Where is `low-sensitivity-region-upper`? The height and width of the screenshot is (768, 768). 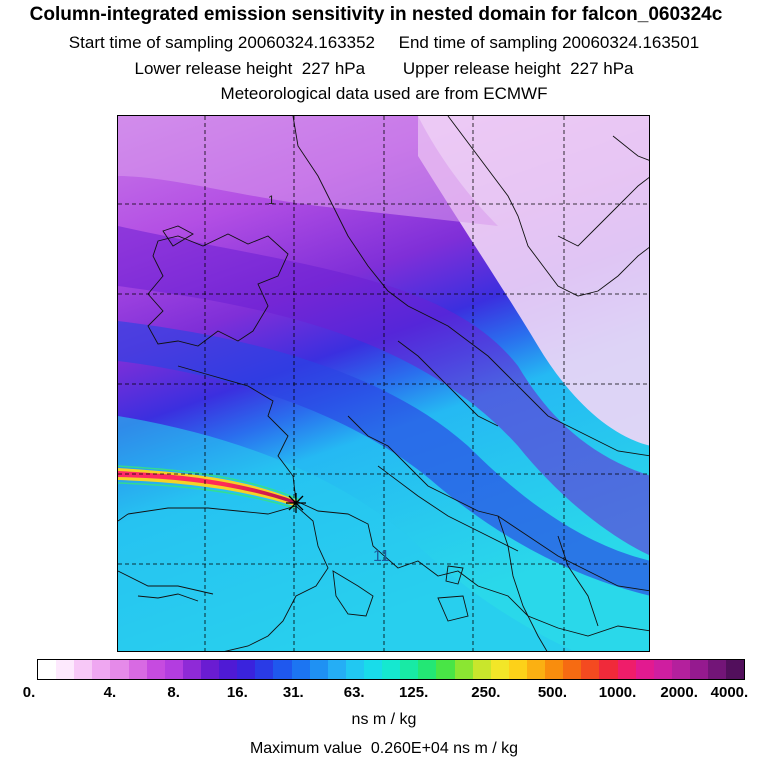 low-sensitivity-region-upper is located at coordinates (308, 171).